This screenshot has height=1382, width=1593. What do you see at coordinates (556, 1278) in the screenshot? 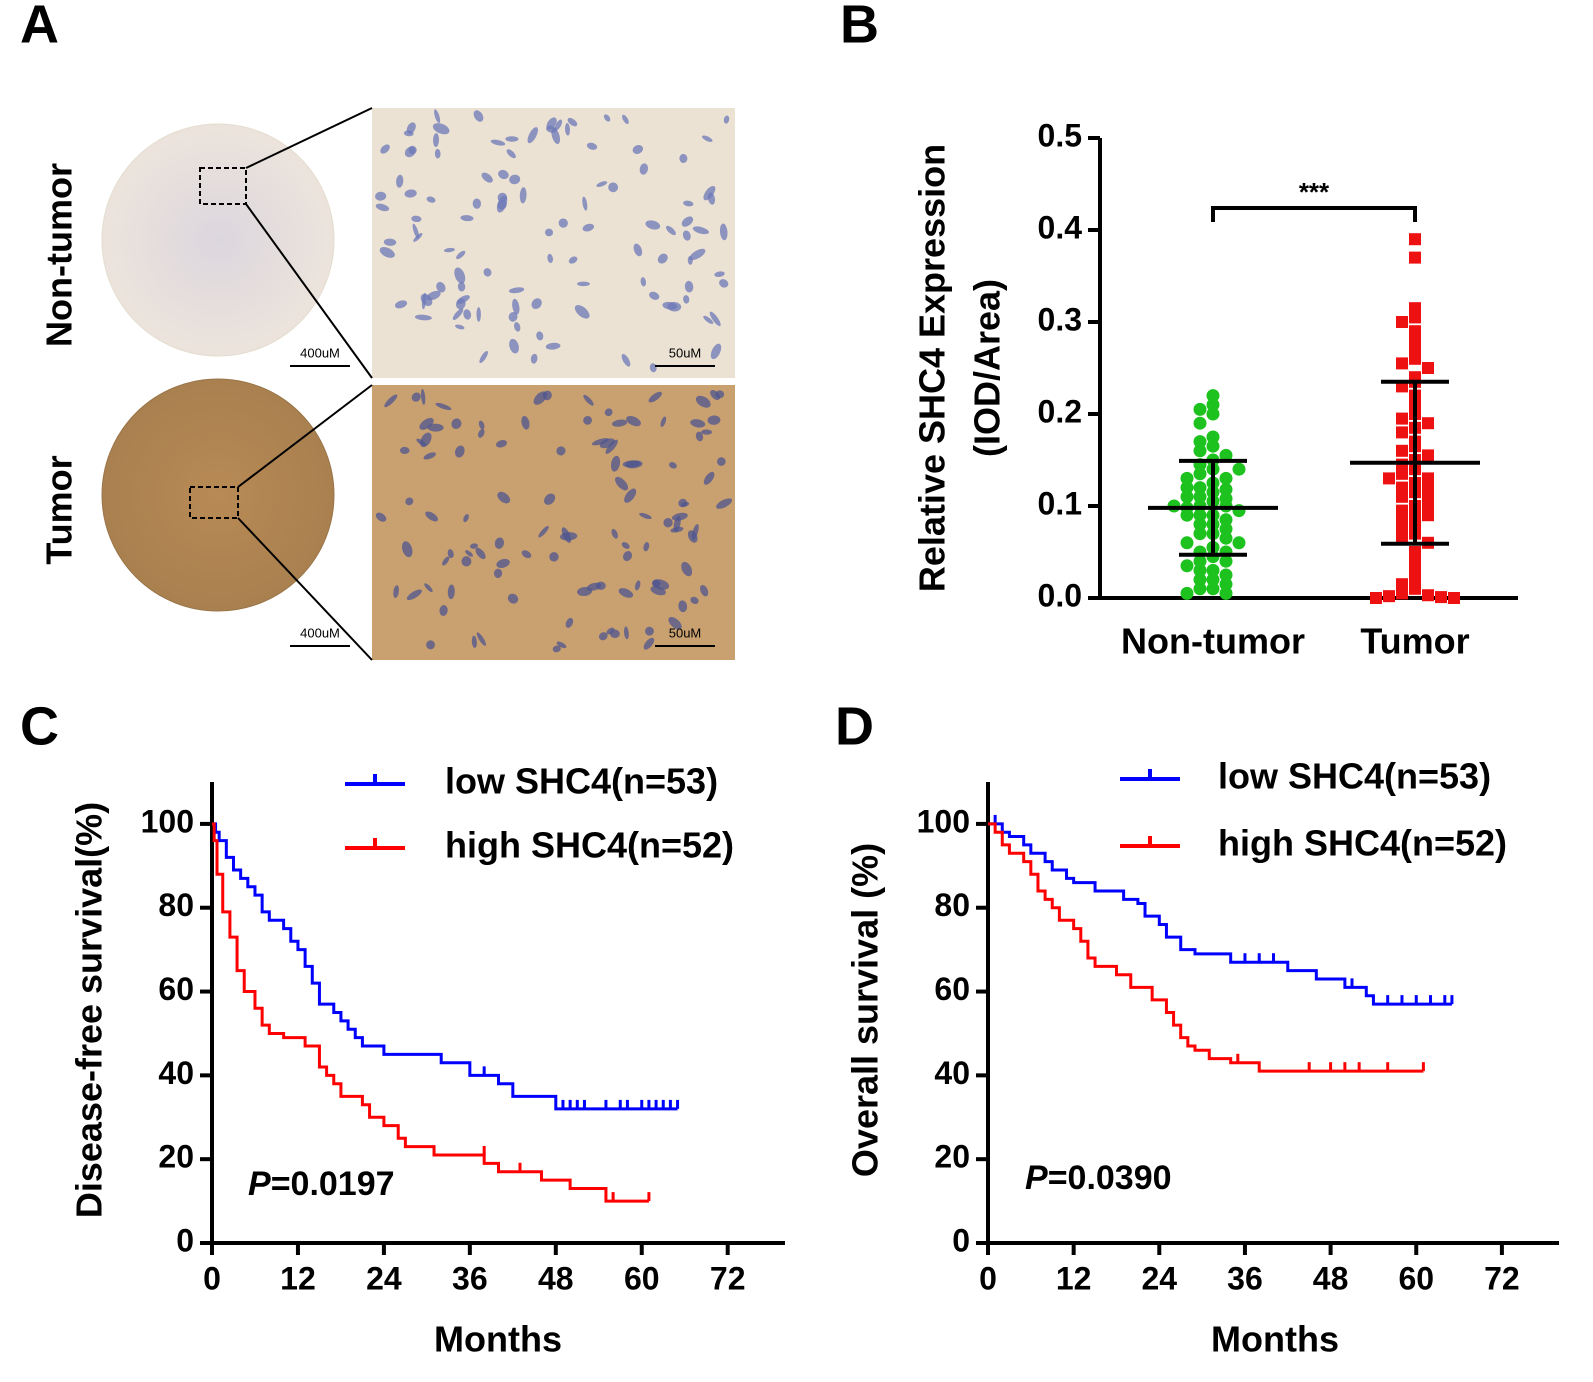
I see `x-tick-label: 48` at bounding box center [556, 1278].